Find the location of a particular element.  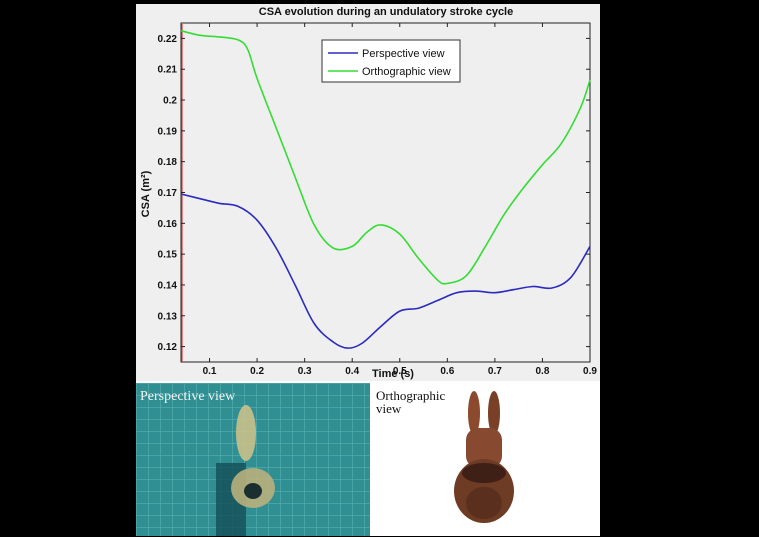

orthographic-view-render: Orthographic view is located at coordinates (486, 459).